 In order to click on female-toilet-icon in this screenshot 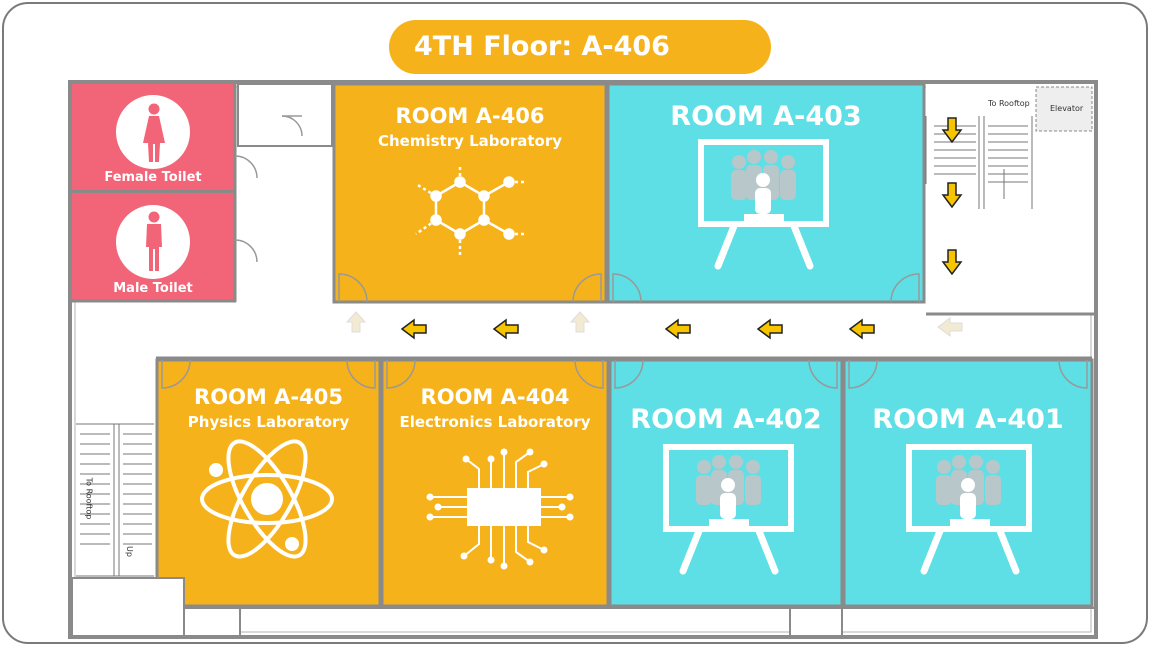, I will do `click(153, 132)`.